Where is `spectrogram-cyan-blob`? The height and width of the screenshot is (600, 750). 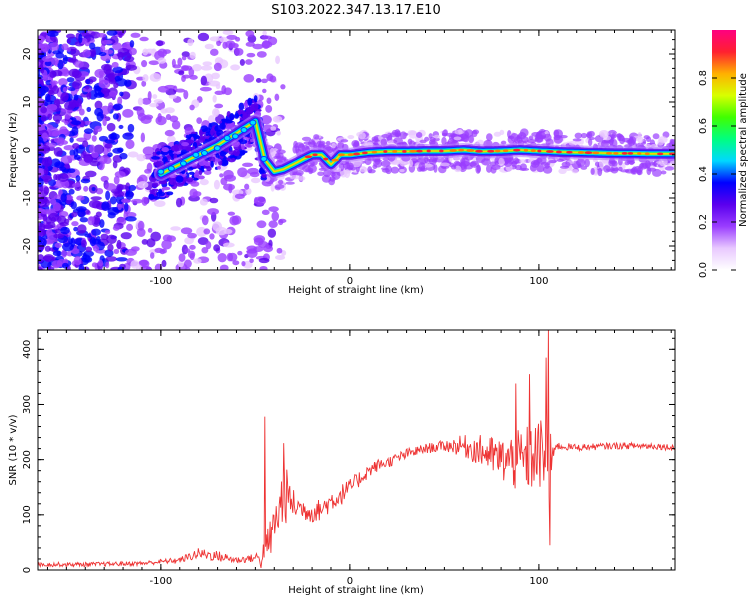 spectrogram-cyan-blob is located at coordinates (196, 154).